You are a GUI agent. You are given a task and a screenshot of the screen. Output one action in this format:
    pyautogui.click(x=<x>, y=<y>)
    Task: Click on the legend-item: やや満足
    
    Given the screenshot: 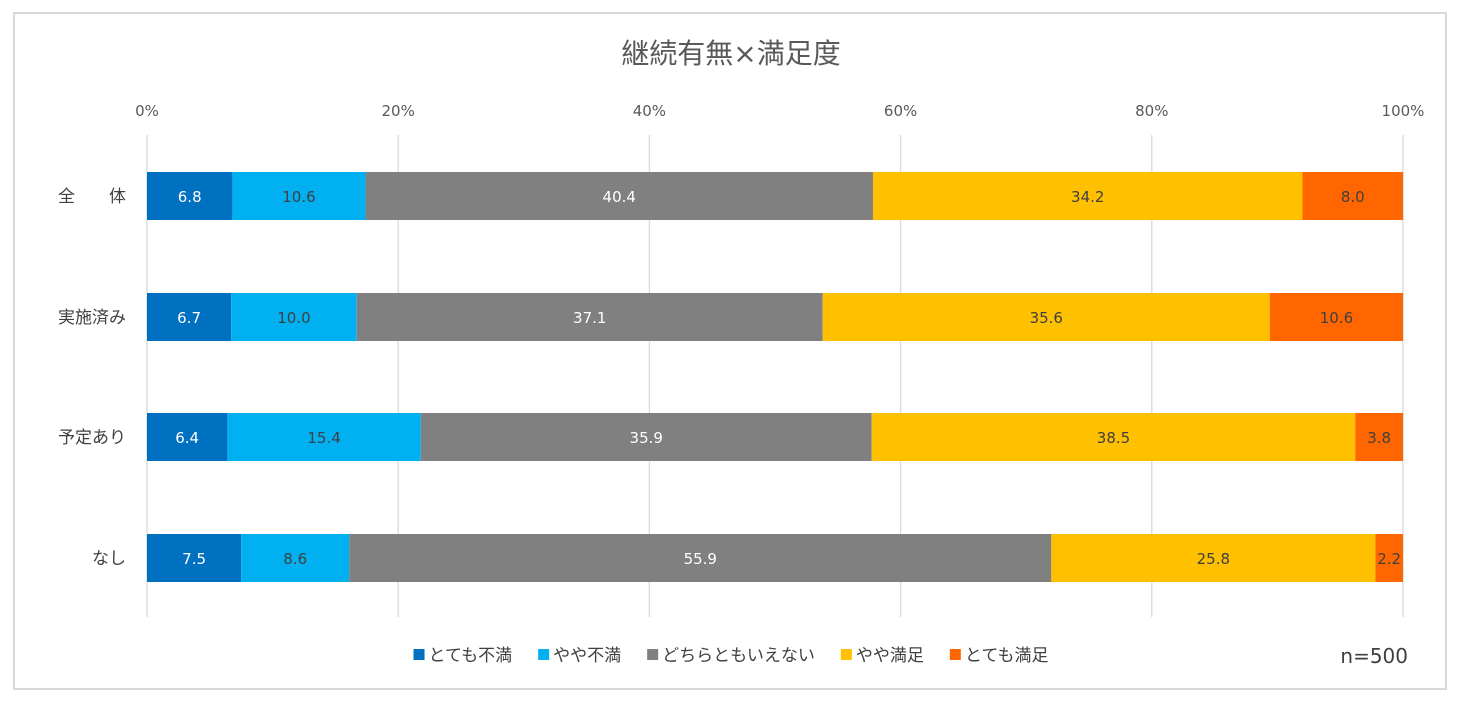 What is the action you would take?
    pyautogui.click(x=882, y=656)
    